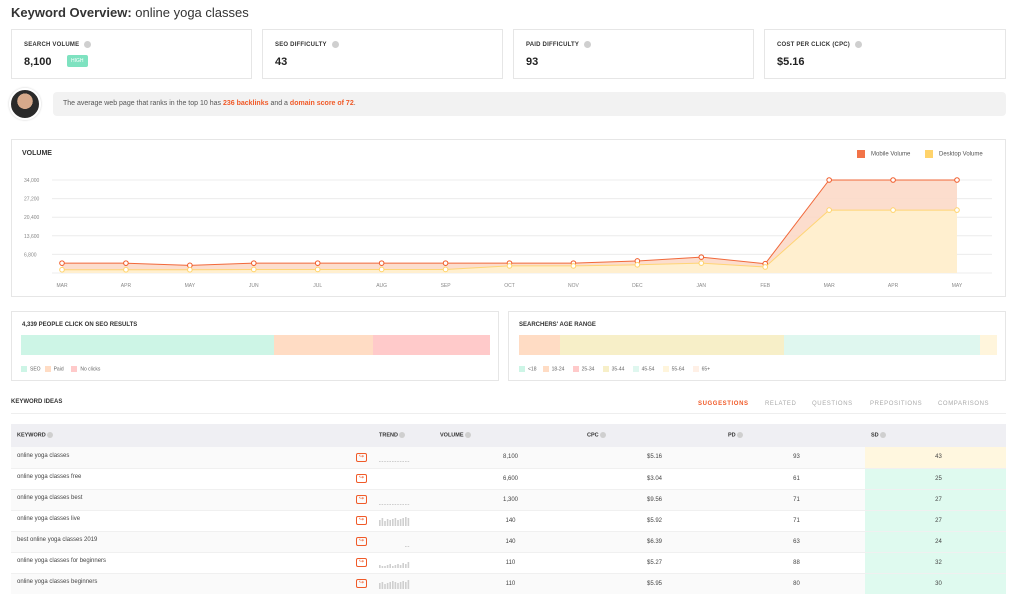  Describe the element at coordinates (192, 458) in the screenshot. I see `keyword-cell: online yoga classes ↪` at that location.